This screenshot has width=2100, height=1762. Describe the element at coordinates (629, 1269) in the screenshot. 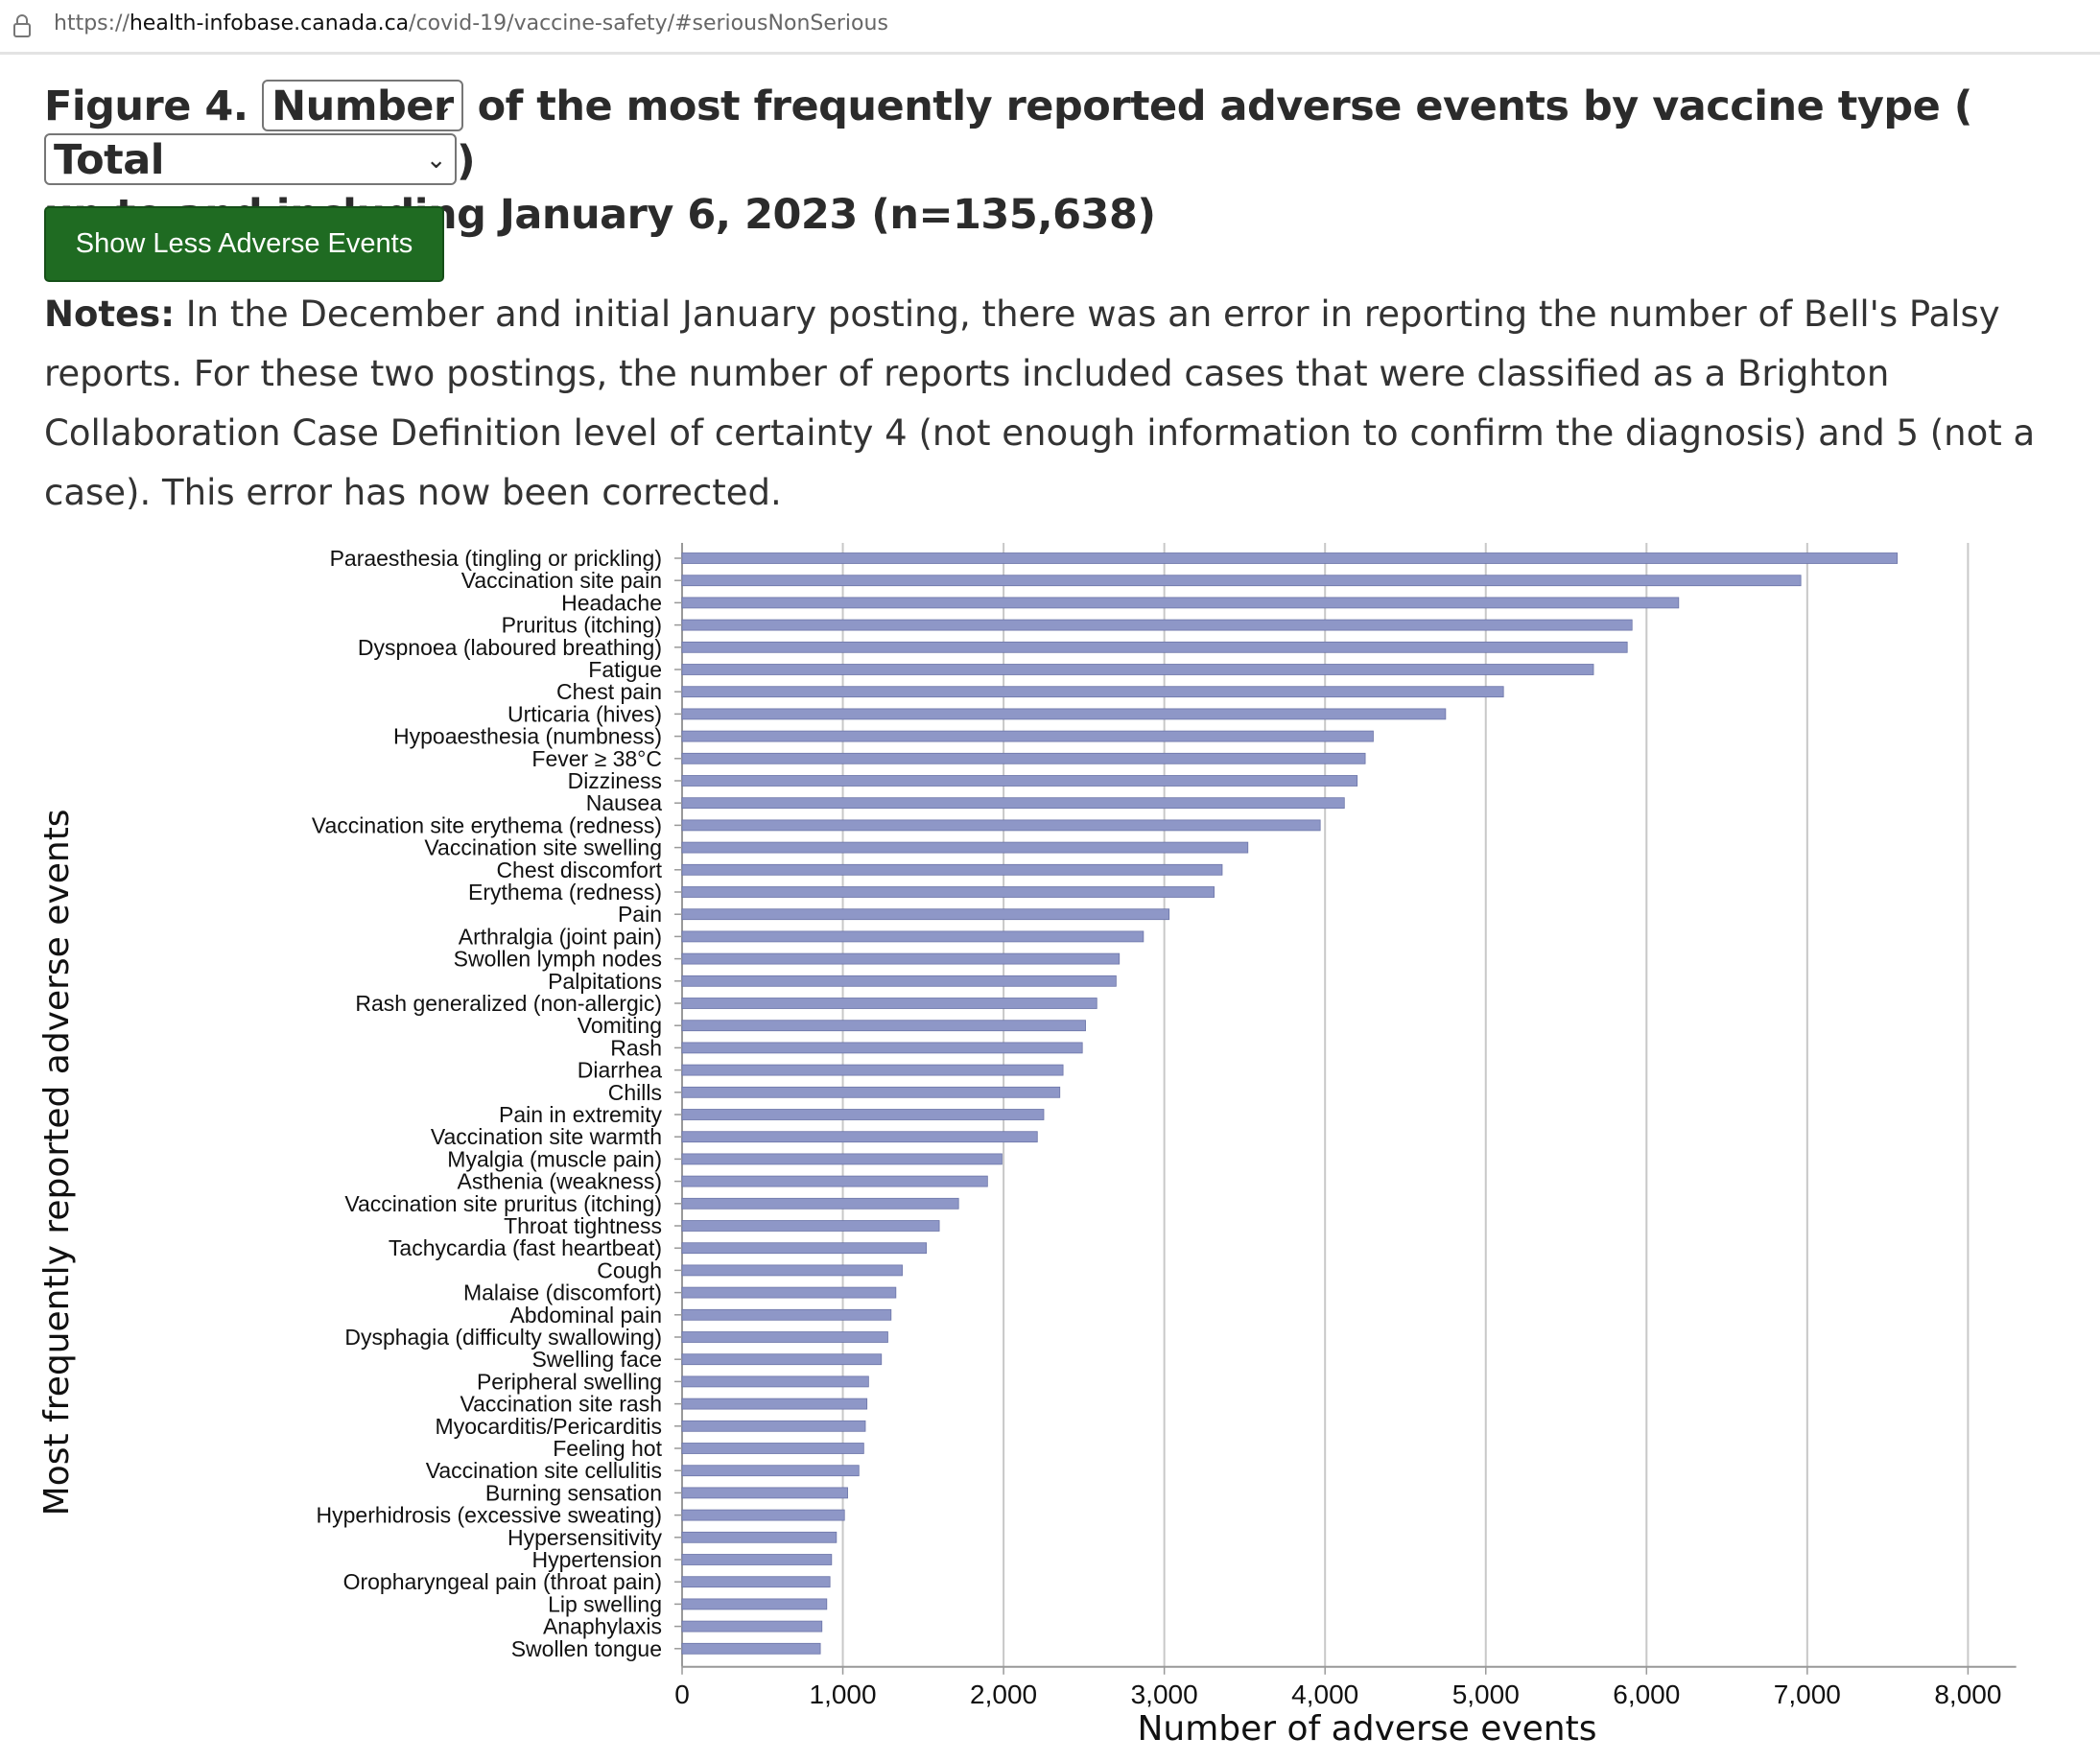

I see `category-label: Cough` at that location.